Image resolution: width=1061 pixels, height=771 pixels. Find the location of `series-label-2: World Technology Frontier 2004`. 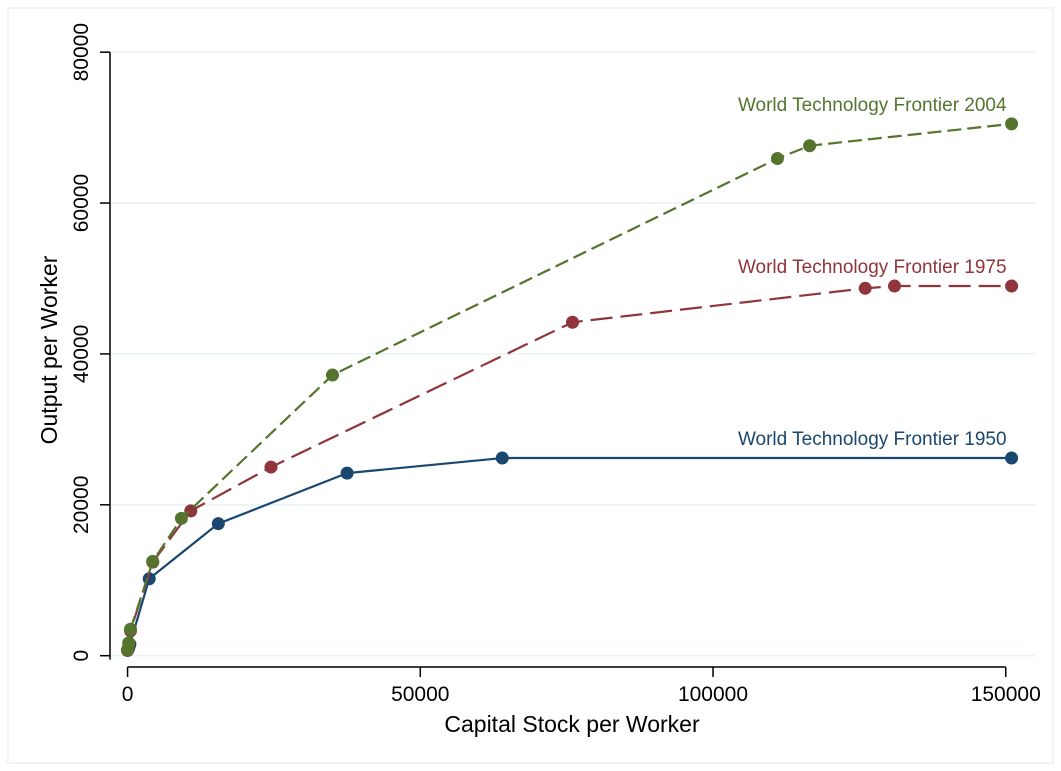

series-label-2: World Technology Frontier 2004 is located at coordinates (872, 105).